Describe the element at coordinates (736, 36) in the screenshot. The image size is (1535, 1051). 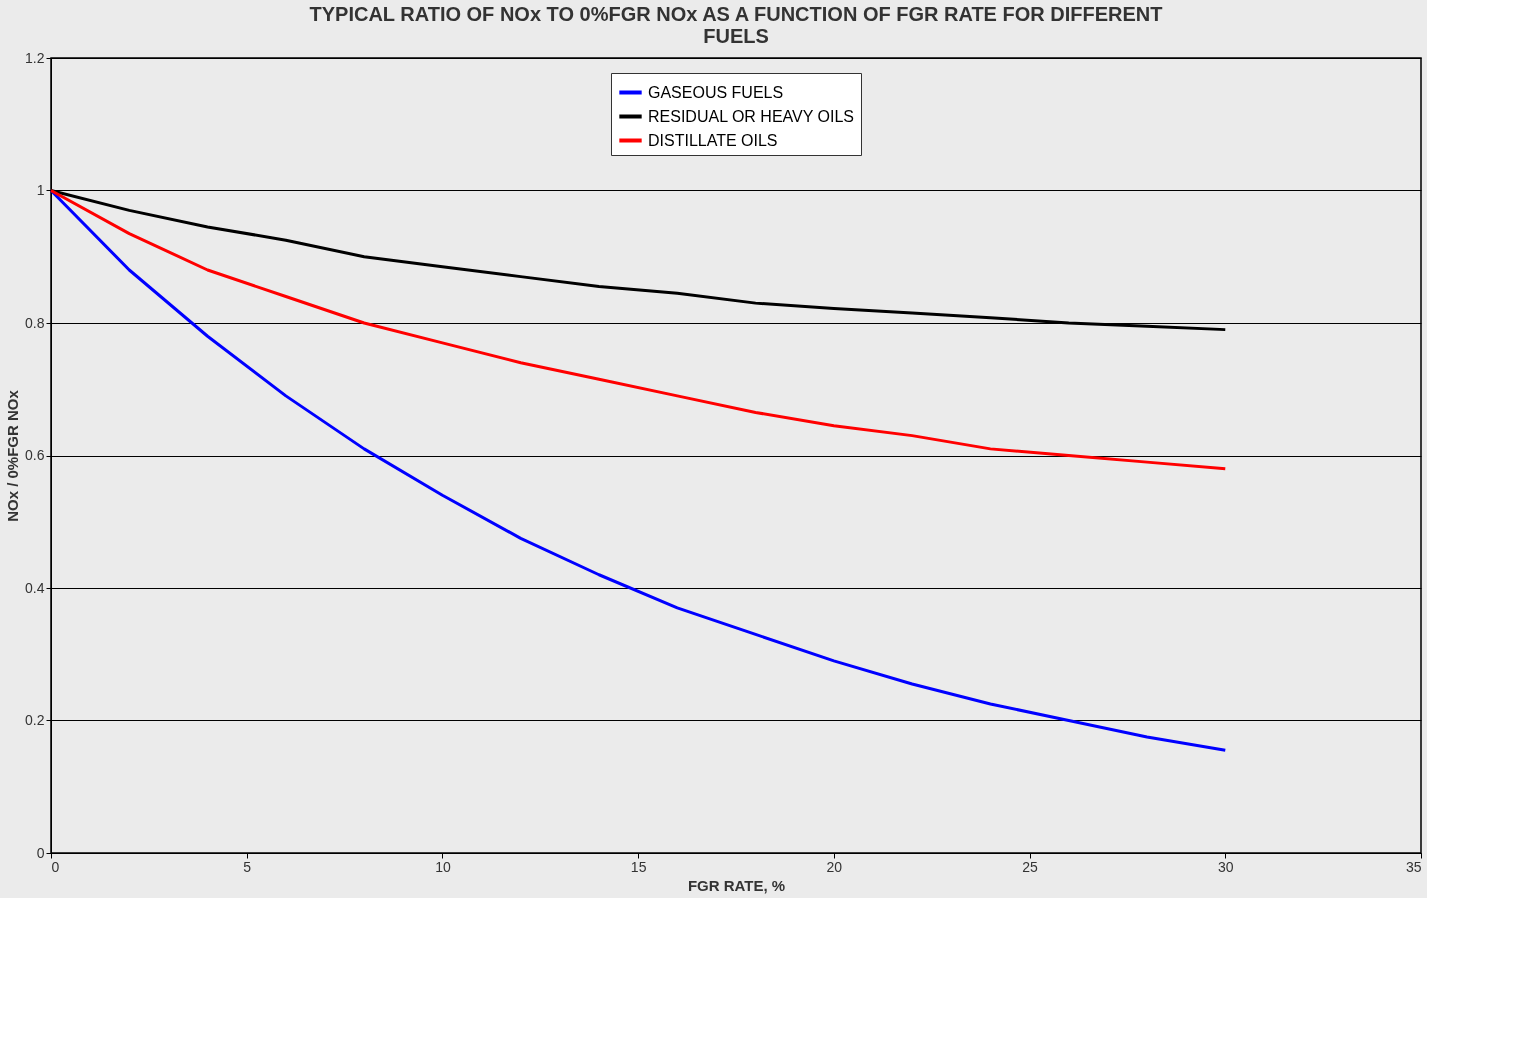
I see `text: FUELS` at that location.